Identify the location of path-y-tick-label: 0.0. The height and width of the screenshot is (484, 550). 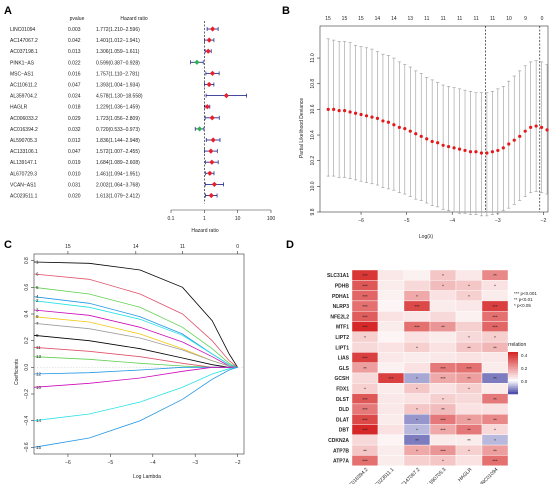
(27, 367).